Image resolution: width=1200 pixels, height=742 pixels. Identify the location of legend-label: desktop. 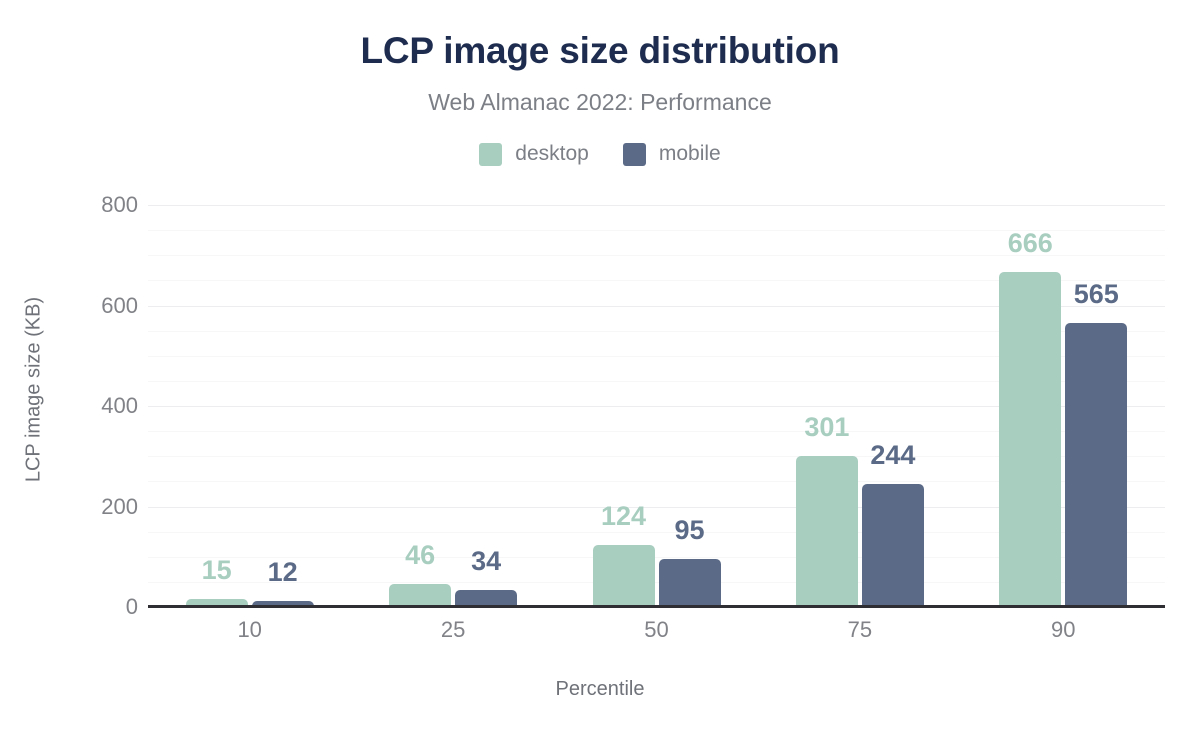
(552, 153).